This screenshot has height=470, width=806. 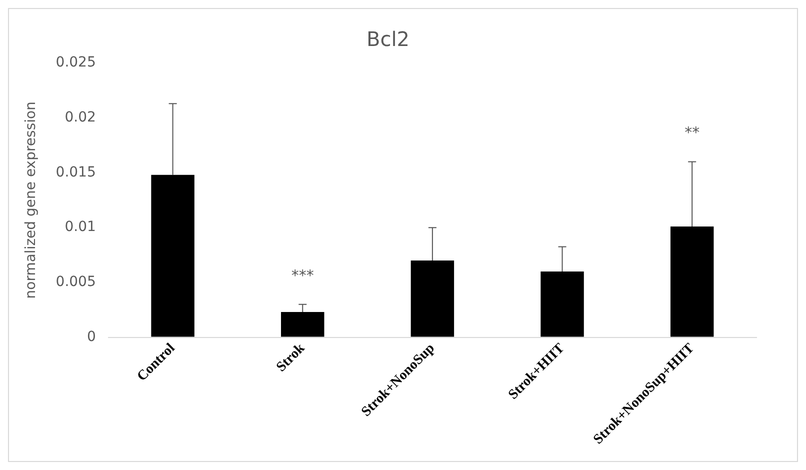 What do you see at coordinates (31, 200) in the screenshot?
I see `y-axis-title: normalized gene expression` at bounding box center [31, 200].